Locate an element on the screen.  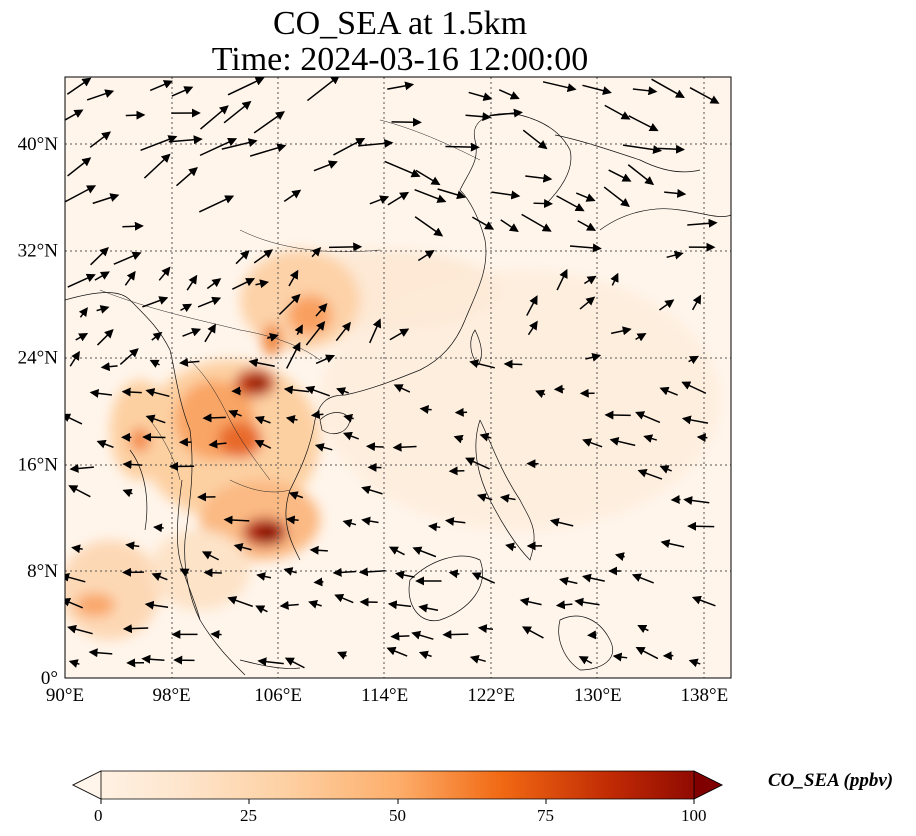
colorbar-tick-25: 25 is located at coordinates (248, 815).